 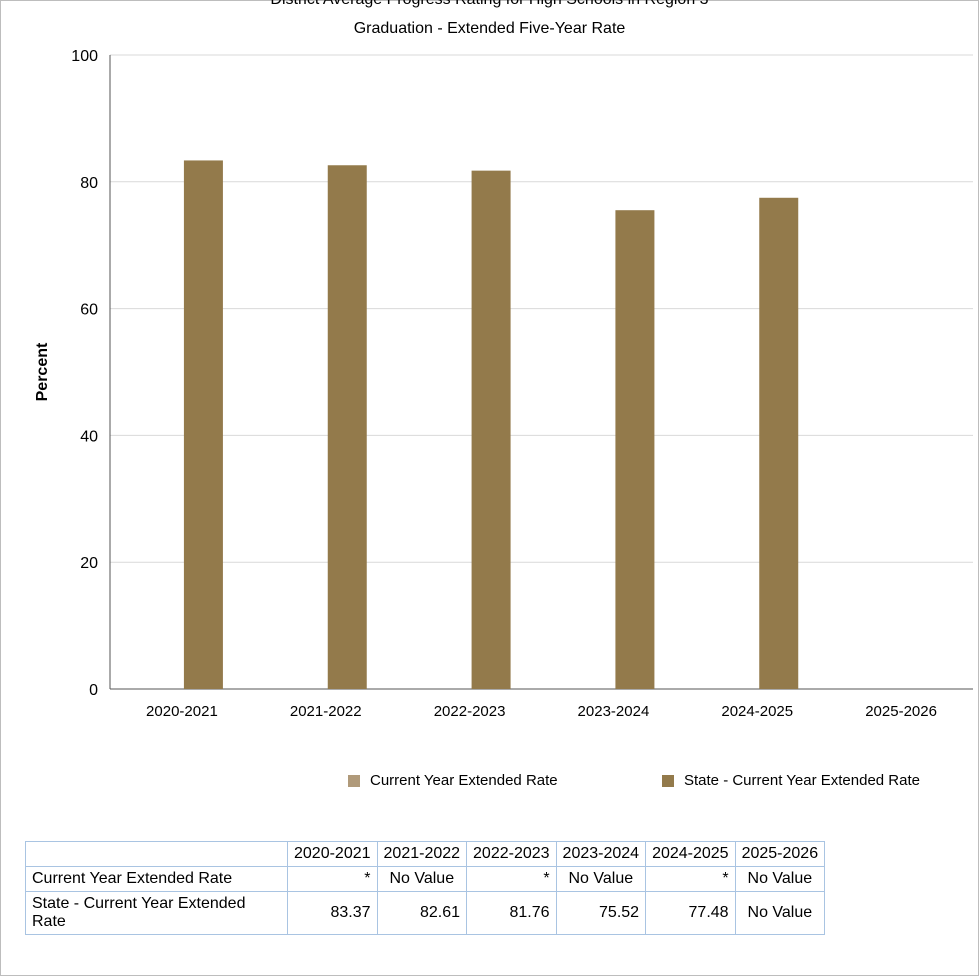 What do you see at coordinates (332, 913) in the screenshot?
I see `table-cell: 83.37` at bounding box center [332, 913].